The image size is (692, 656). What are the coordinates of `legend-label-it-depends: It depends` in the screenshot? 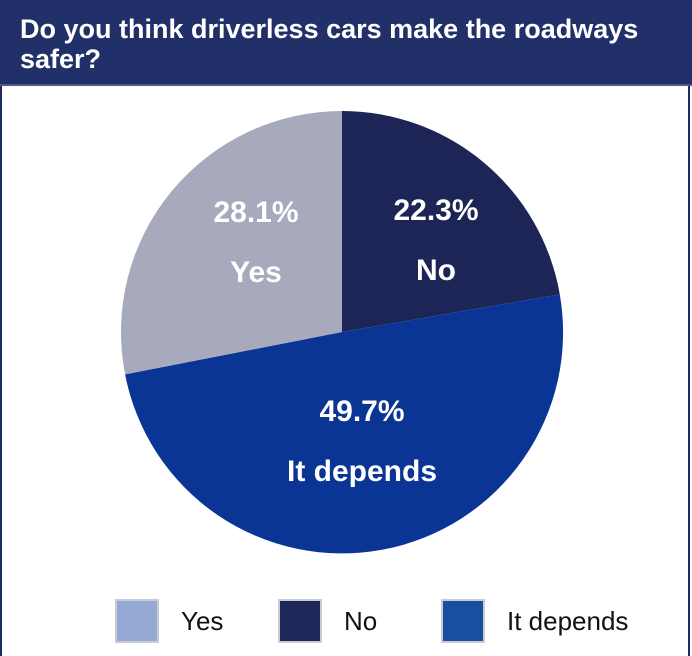 It's located at (568, 621).